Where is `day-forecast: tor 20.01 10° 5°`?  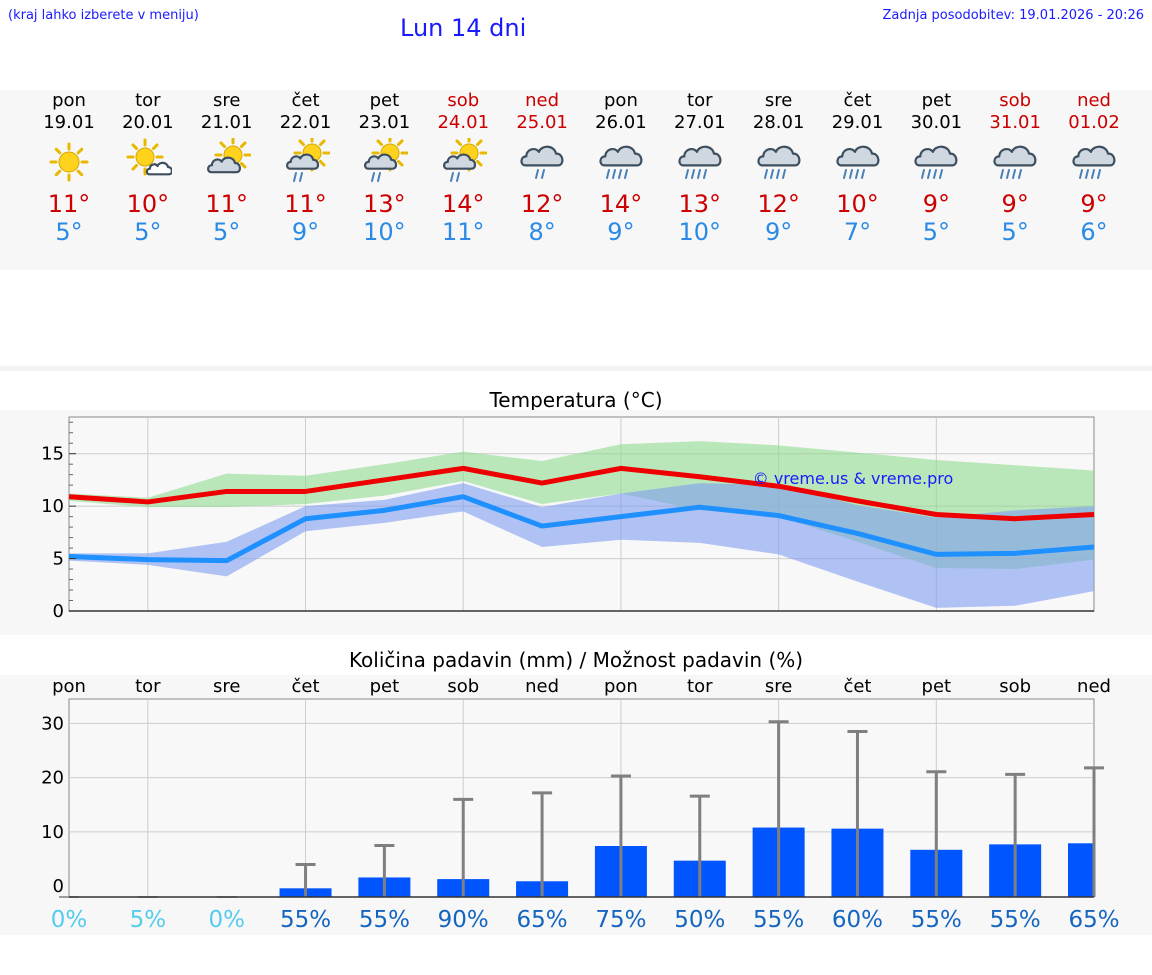 day-forecast: tor 20.01 10° 5° is located at coordinates (148, 168).